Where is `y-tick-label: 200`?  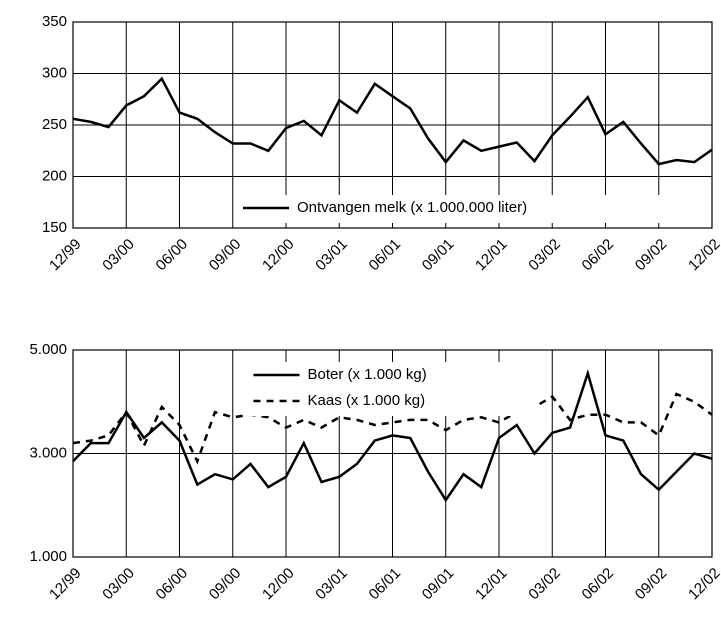 y-tick-label: 200 is located at coordinates (54, 175).